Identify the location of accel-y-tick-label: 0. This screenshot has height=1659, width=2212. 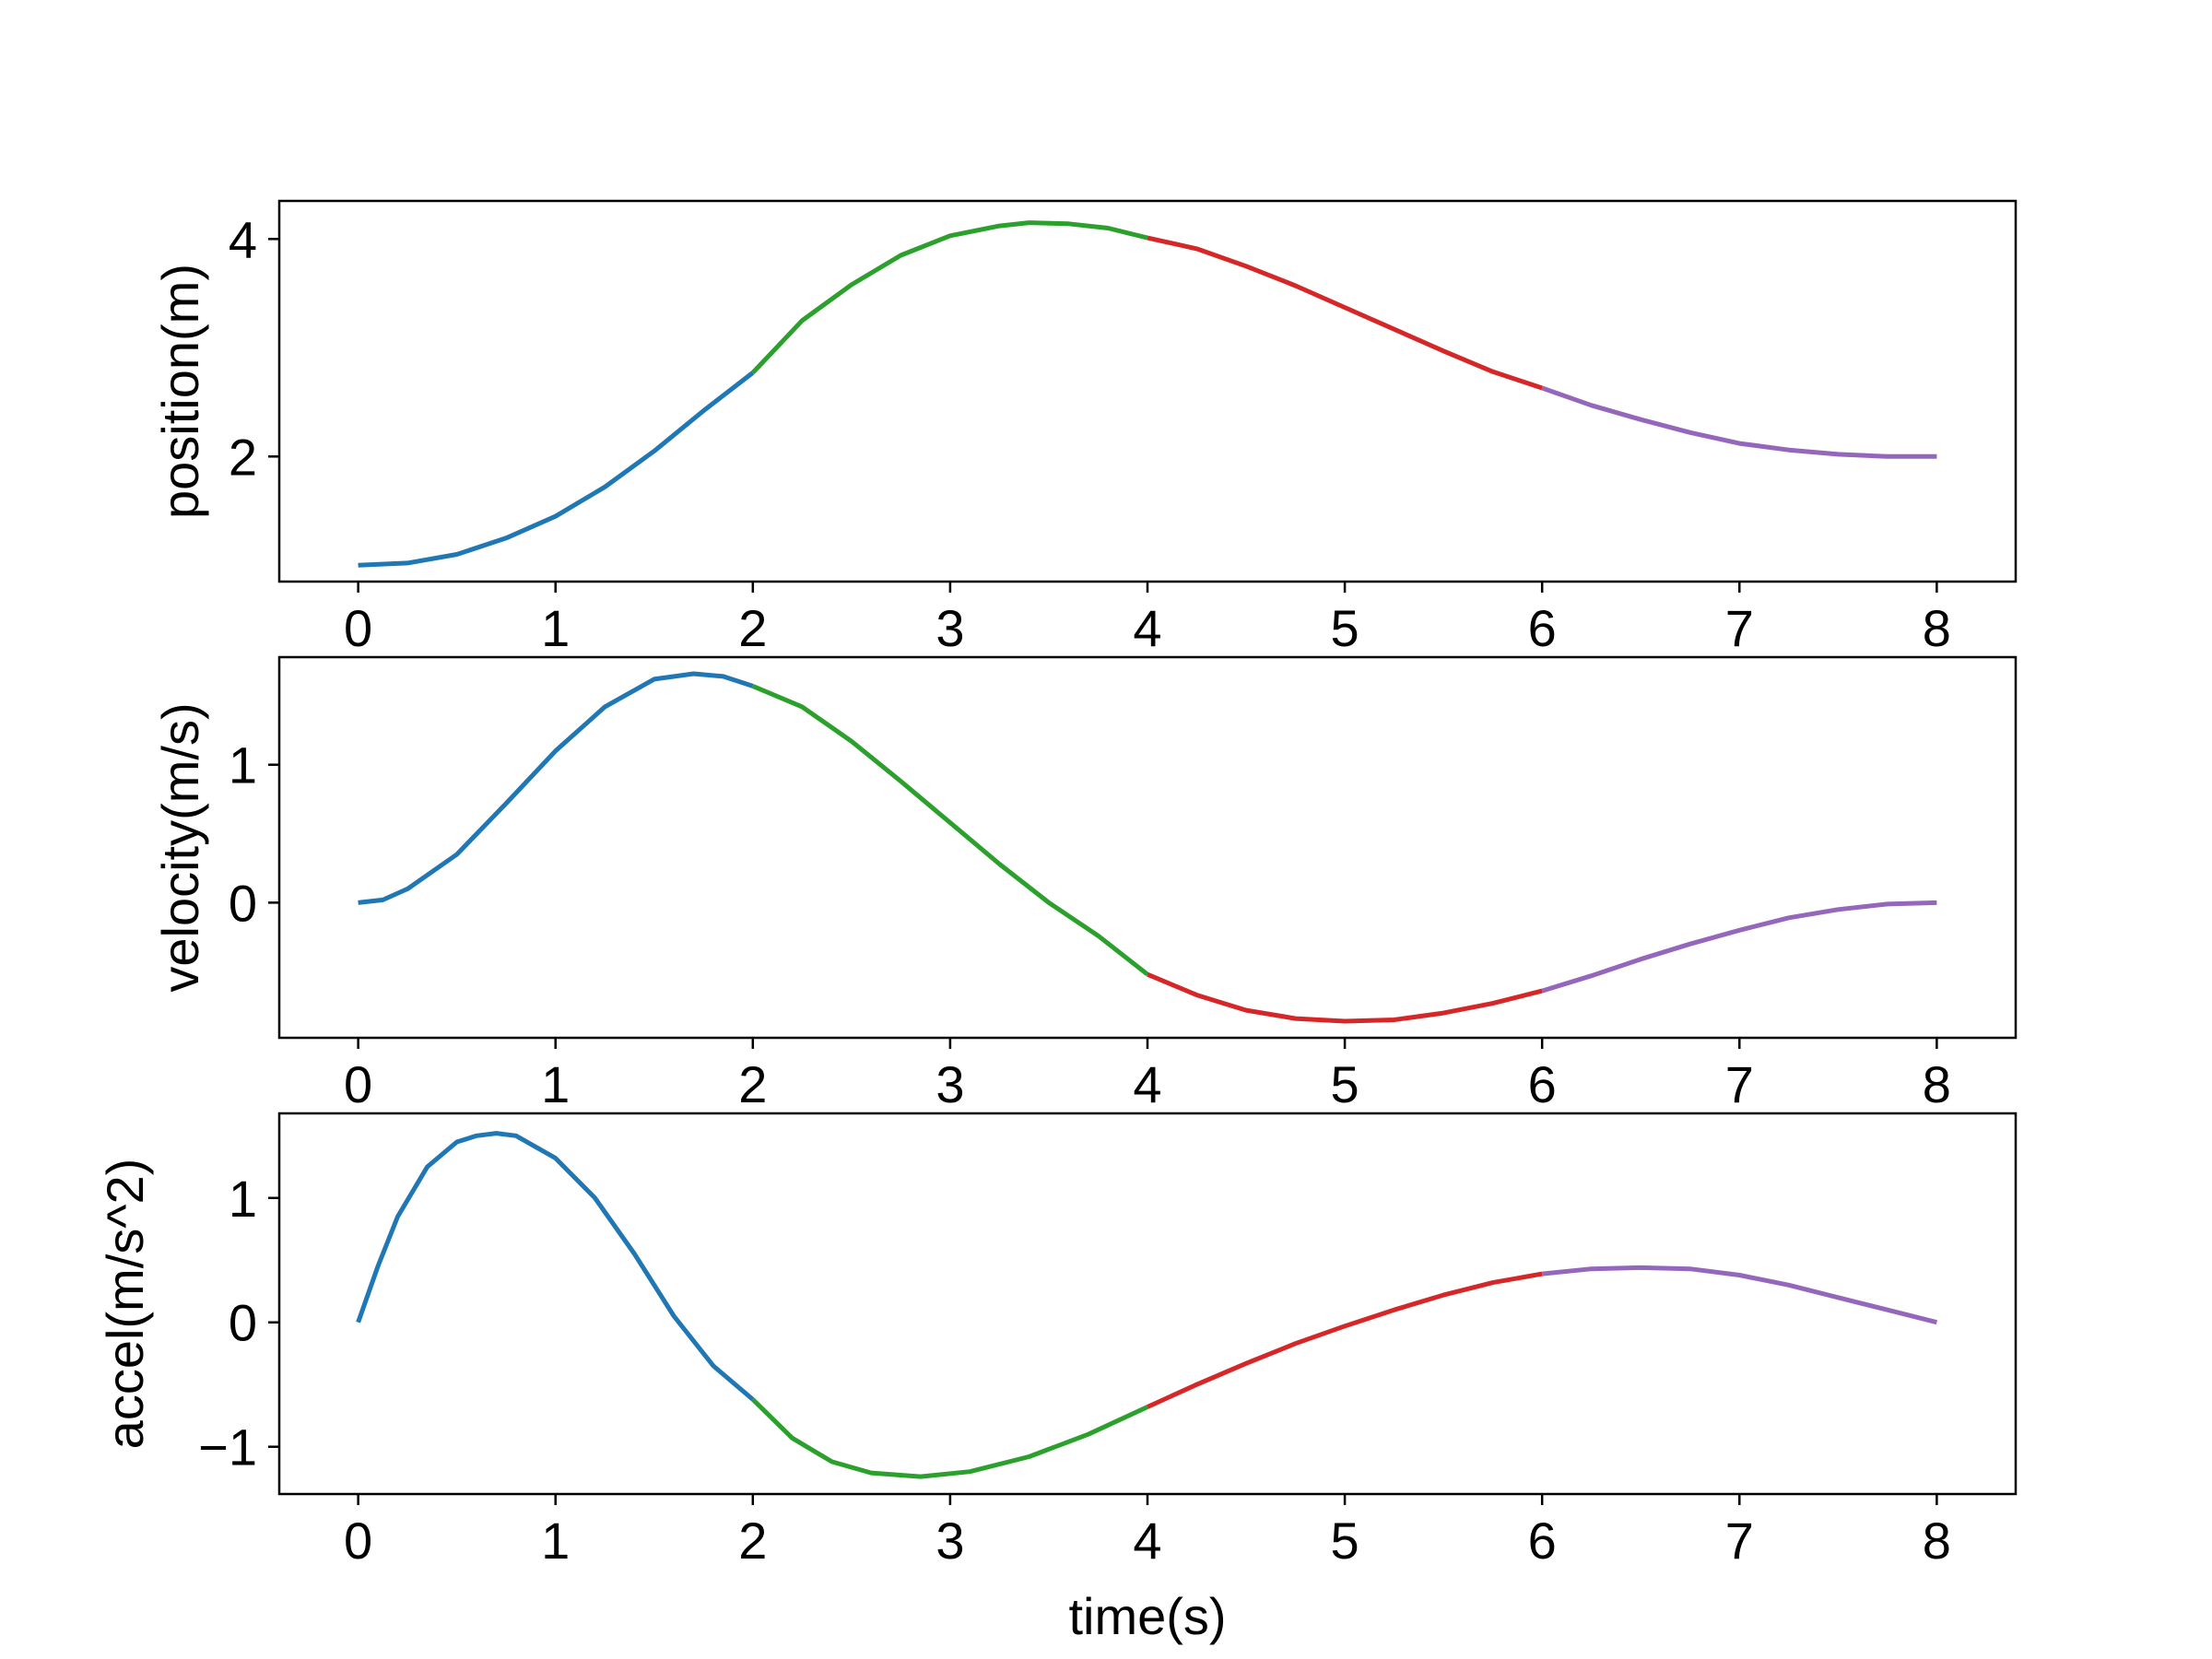
(243, 1323).